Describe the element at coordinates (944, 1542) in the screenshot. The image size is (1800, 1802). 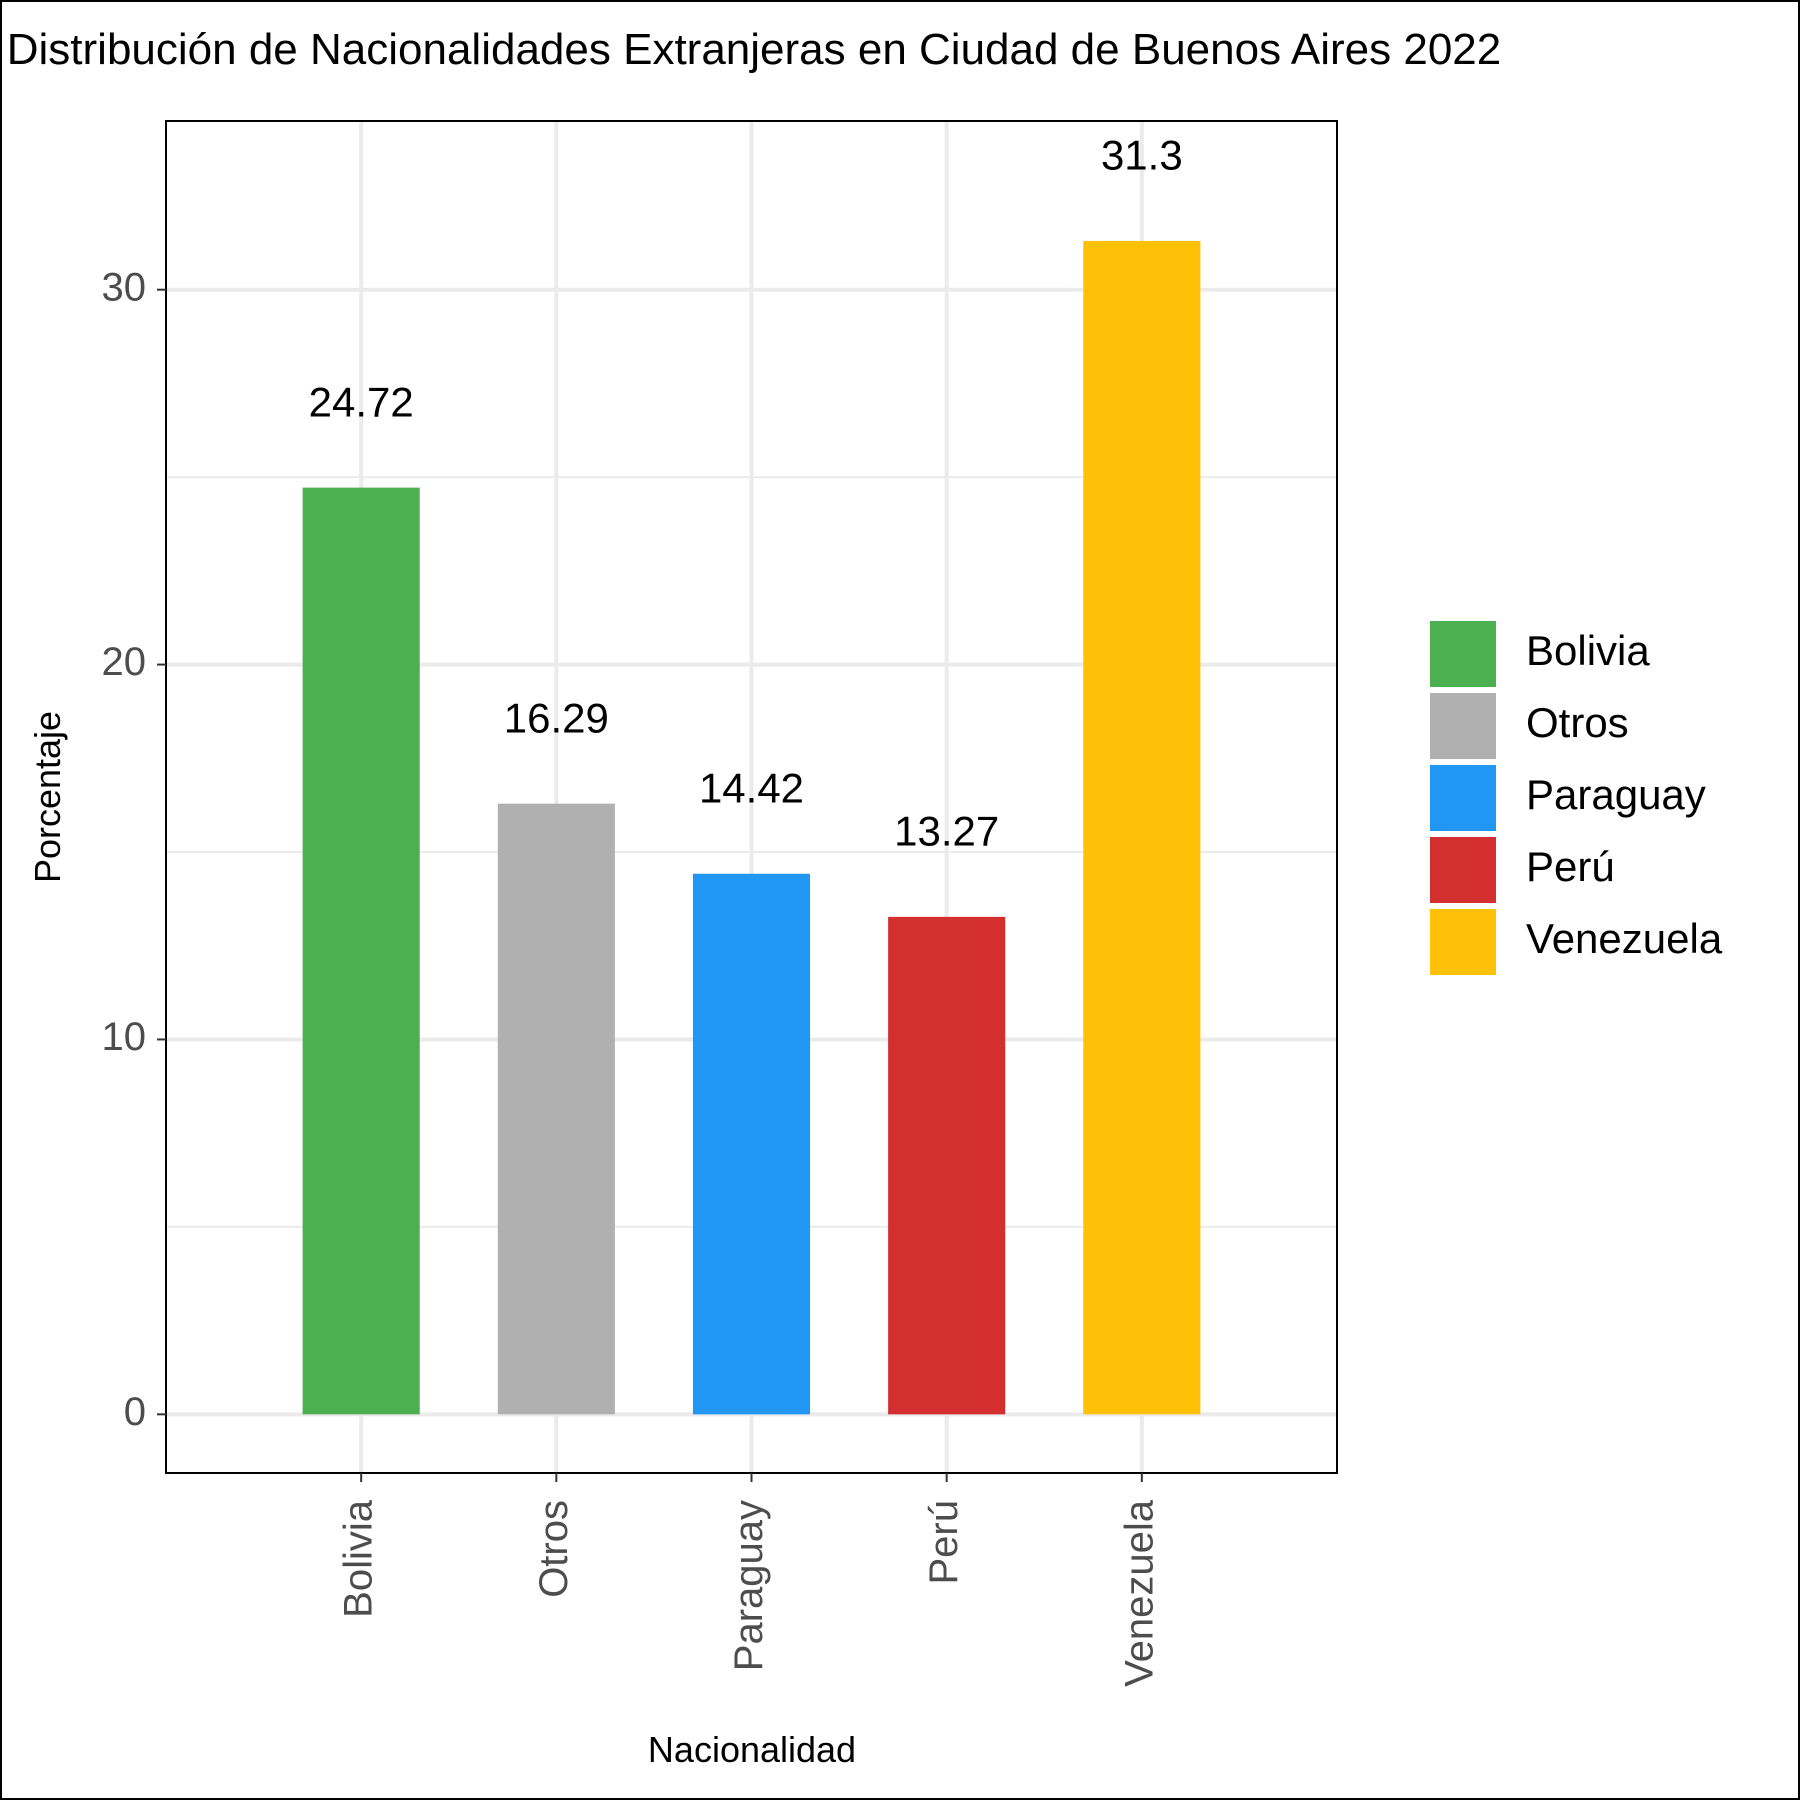
I see `x-tick-label: Perú` at that location.